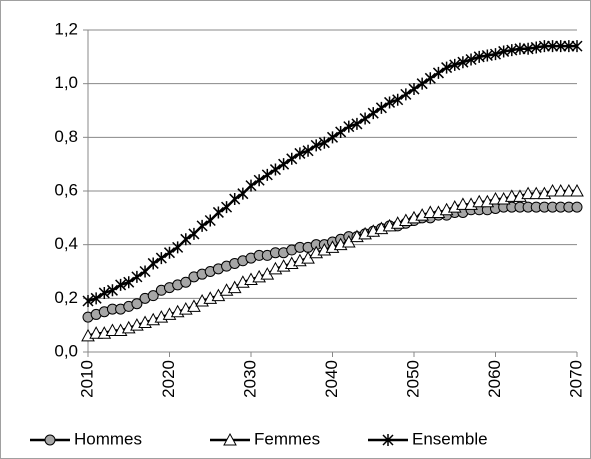 The width and height of the screenshot is (591, 459). I want to click on legend-label: Ensemble, so click(450, 438).